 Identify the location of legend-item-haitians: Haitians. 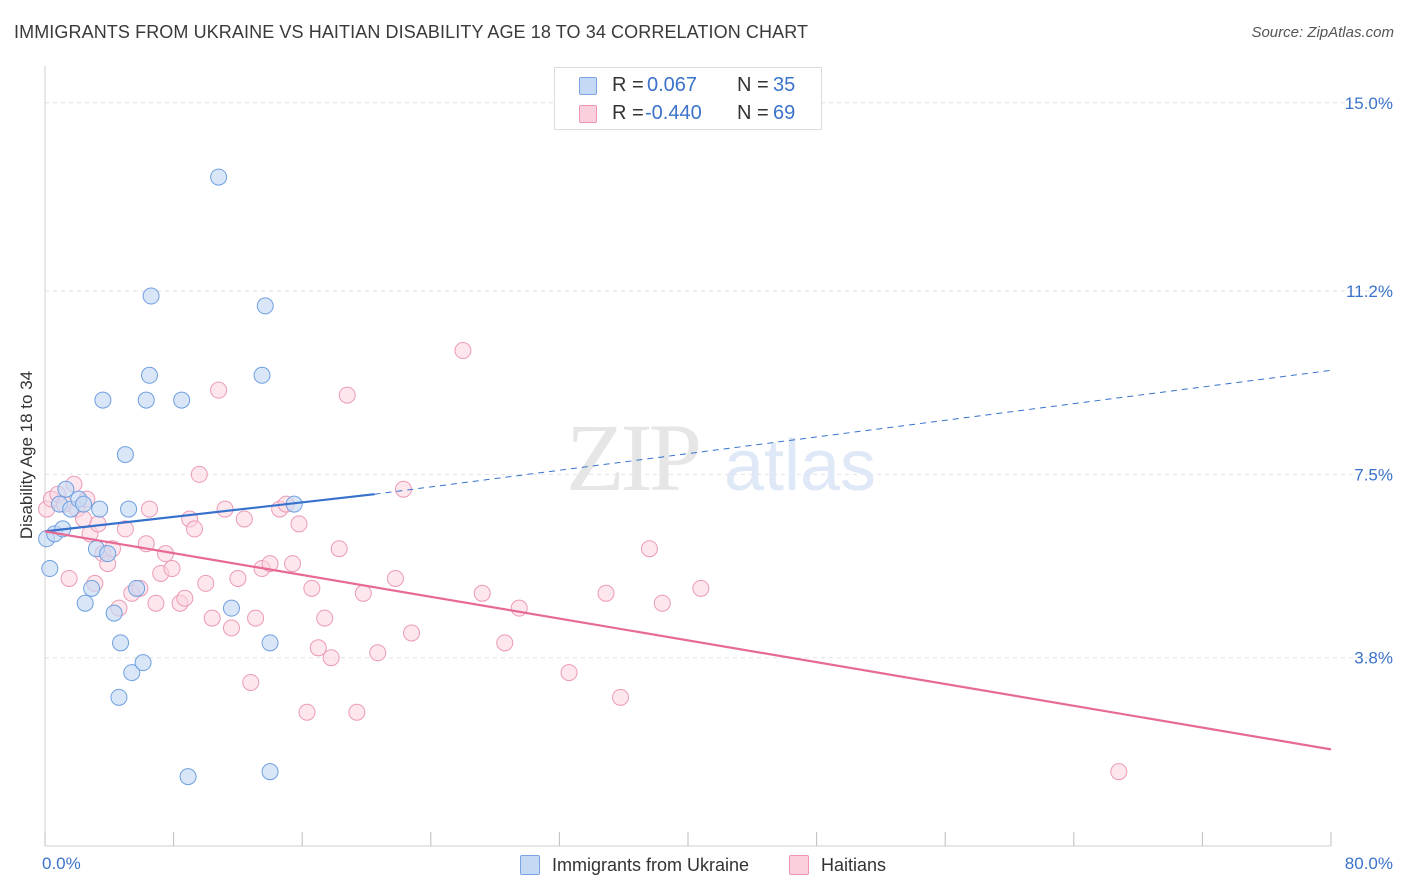
(837, 865).